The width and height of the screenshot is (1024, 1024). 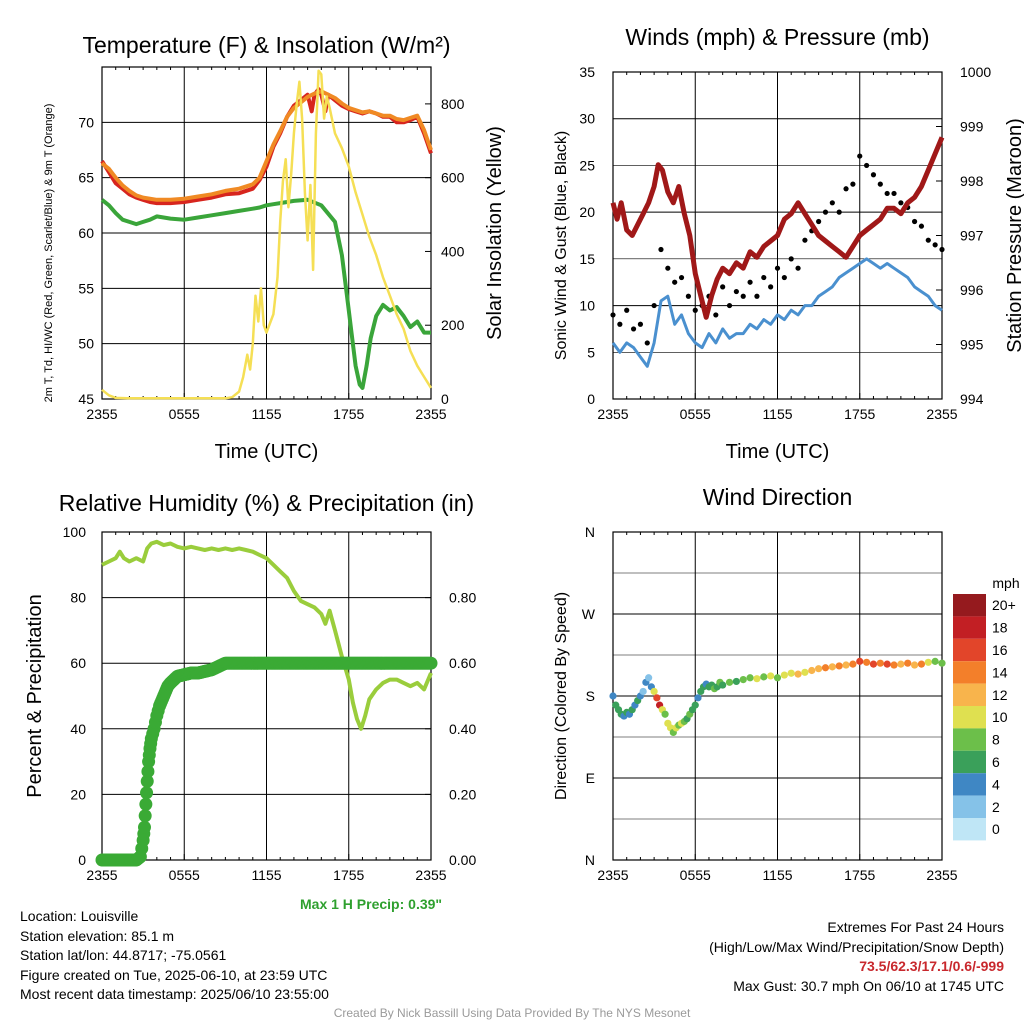 I want to click on direction-xtick-label: 2355, so click(x=941, y=875).